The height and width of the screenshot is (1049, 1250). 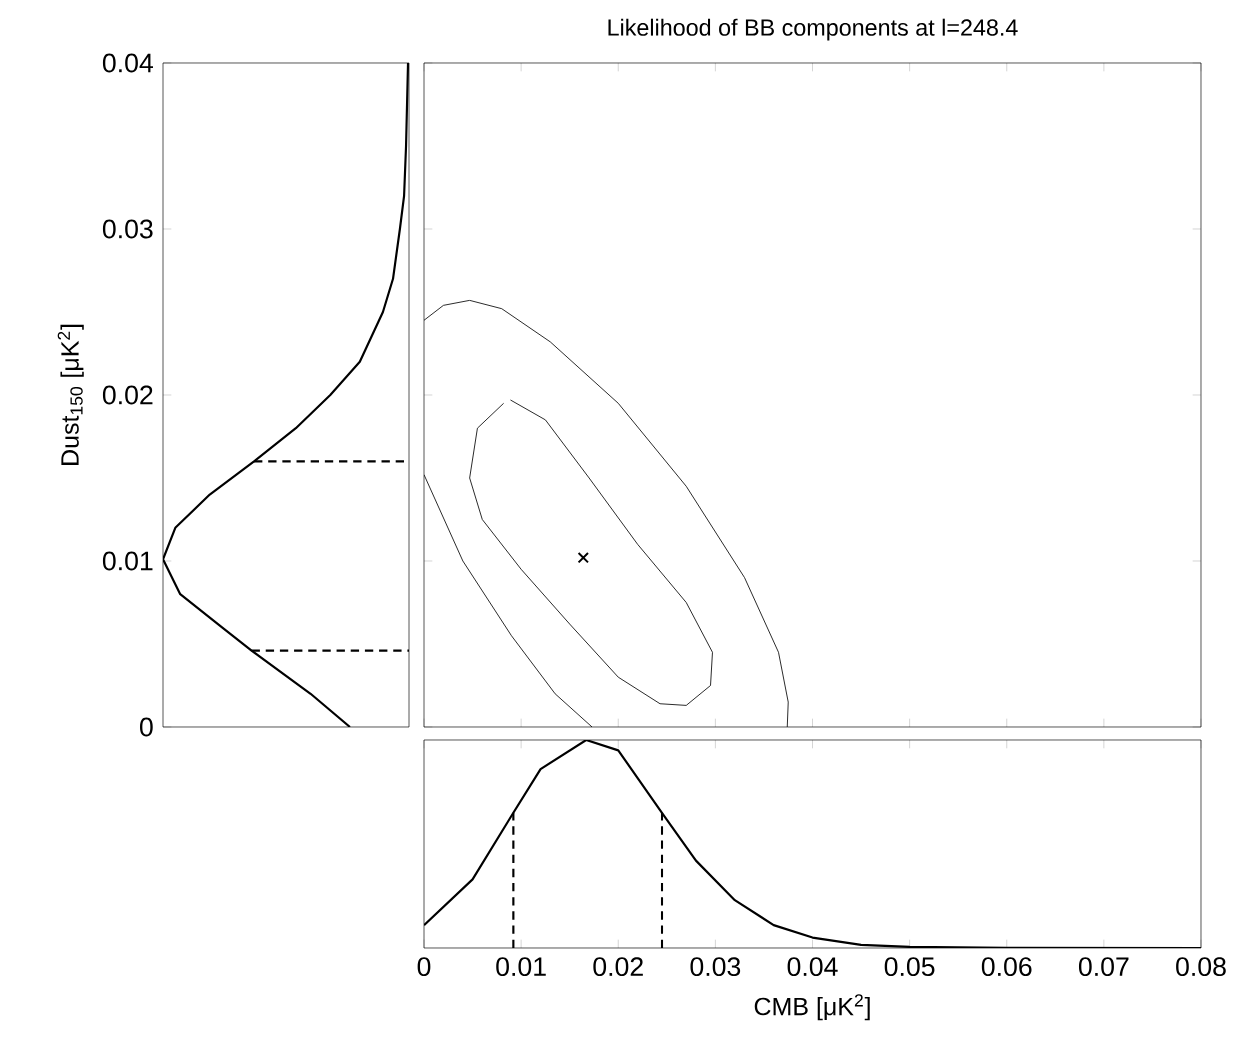 What do you see at coordinates (424, 967) in the screenshot?
I see `x-tick-label: 0` at bounding box center [424, 967].